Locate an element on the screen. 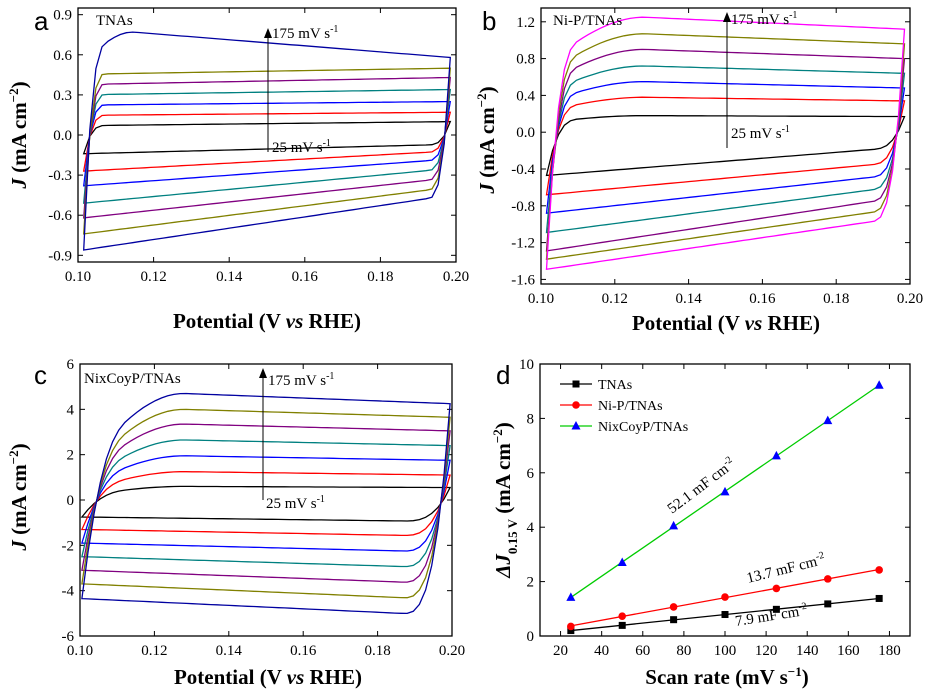 Image resolution: width=928 pixels, height=695 pixels. panel-c-annotation-top-text: 175 mV s is located at coordinates (297, 381).